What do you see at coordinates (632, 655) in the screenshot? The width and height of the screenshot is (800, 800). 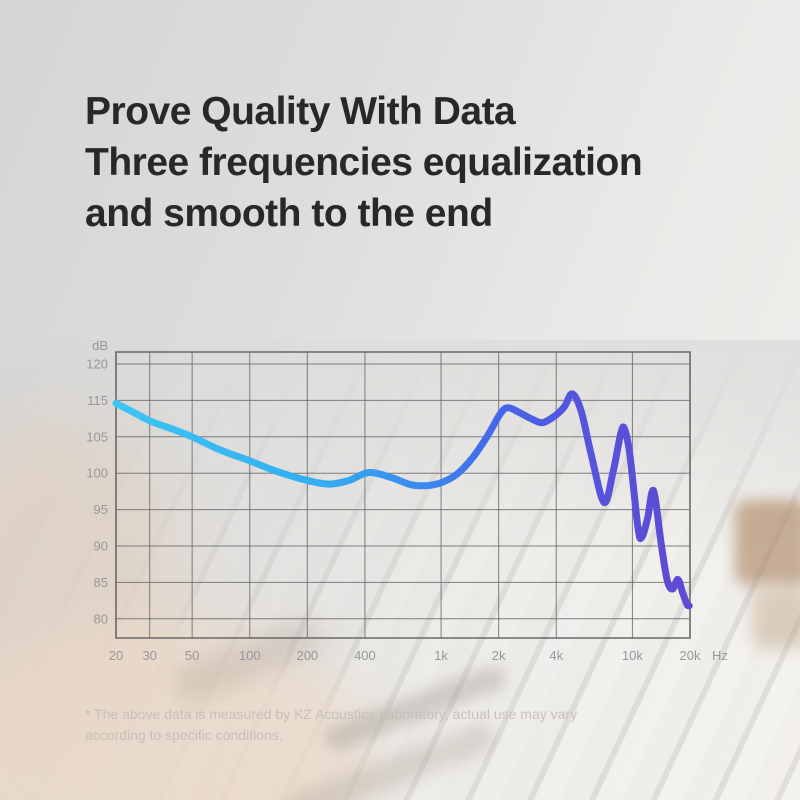 I see `svg-text: 10k` at bounding box center [632, 655].